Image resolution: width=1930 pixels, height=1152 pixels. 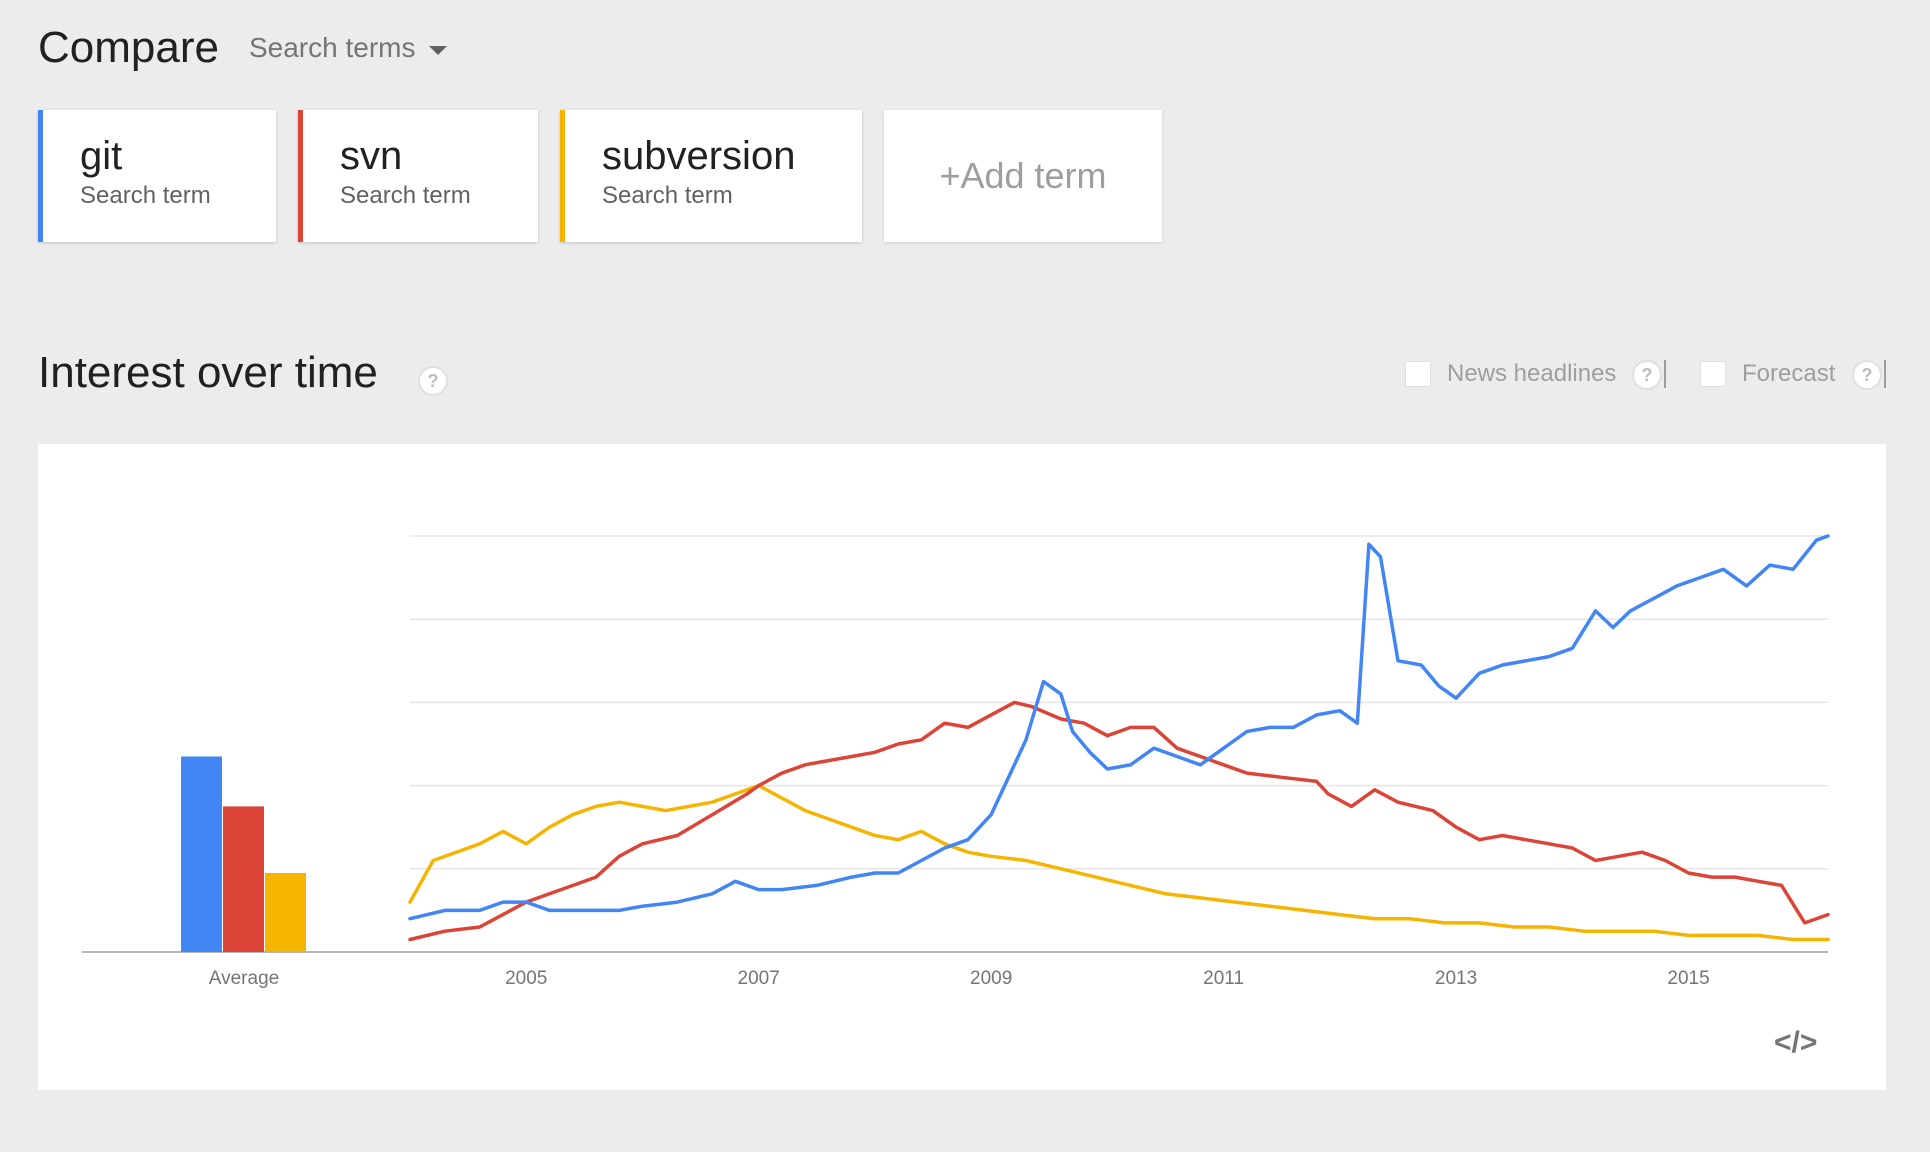 What do you see at coordinates (526, 978) in the screenshot?
I see `x-tick-label: 2005` at bounding box center [526, 978].